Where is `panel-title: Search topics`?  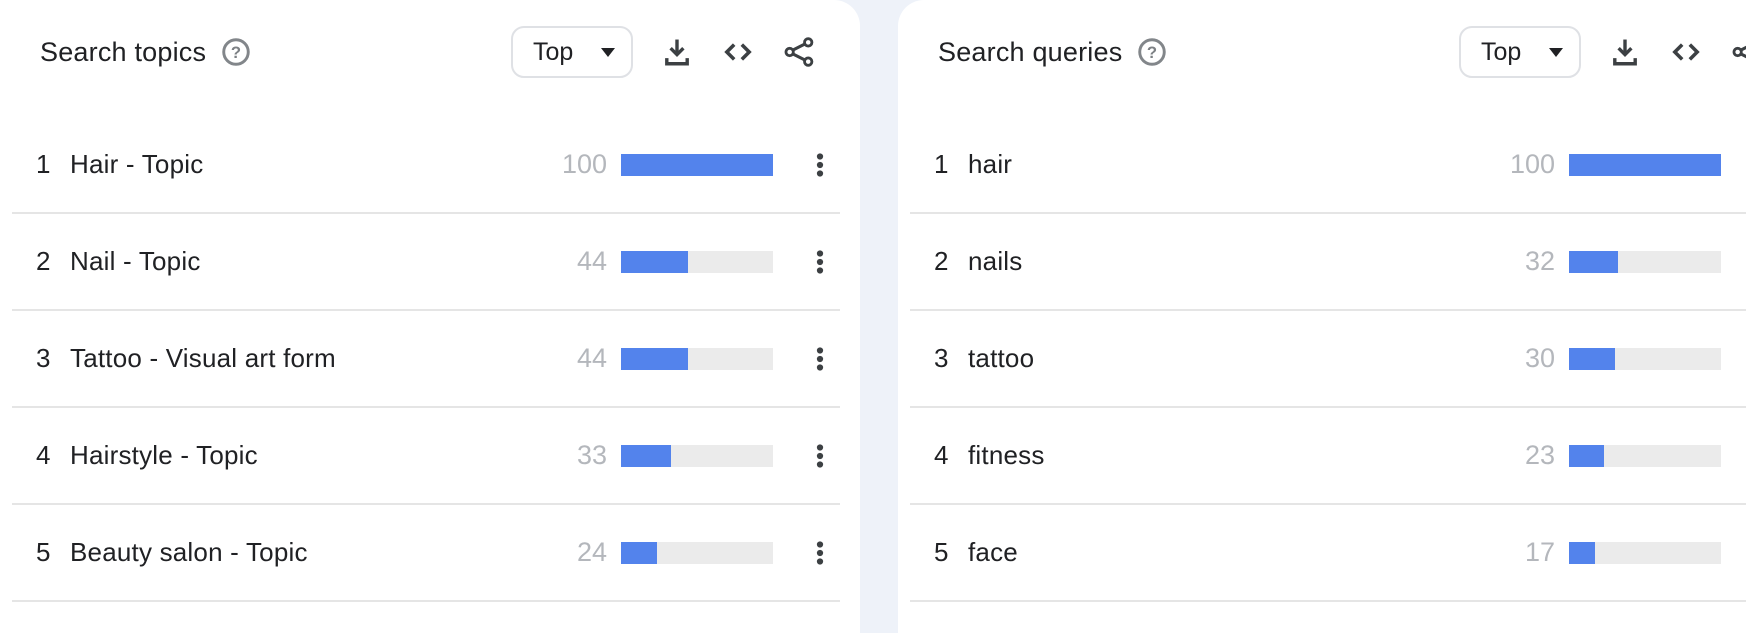 panel-title: Search topics is located at coordinates (123, 51).